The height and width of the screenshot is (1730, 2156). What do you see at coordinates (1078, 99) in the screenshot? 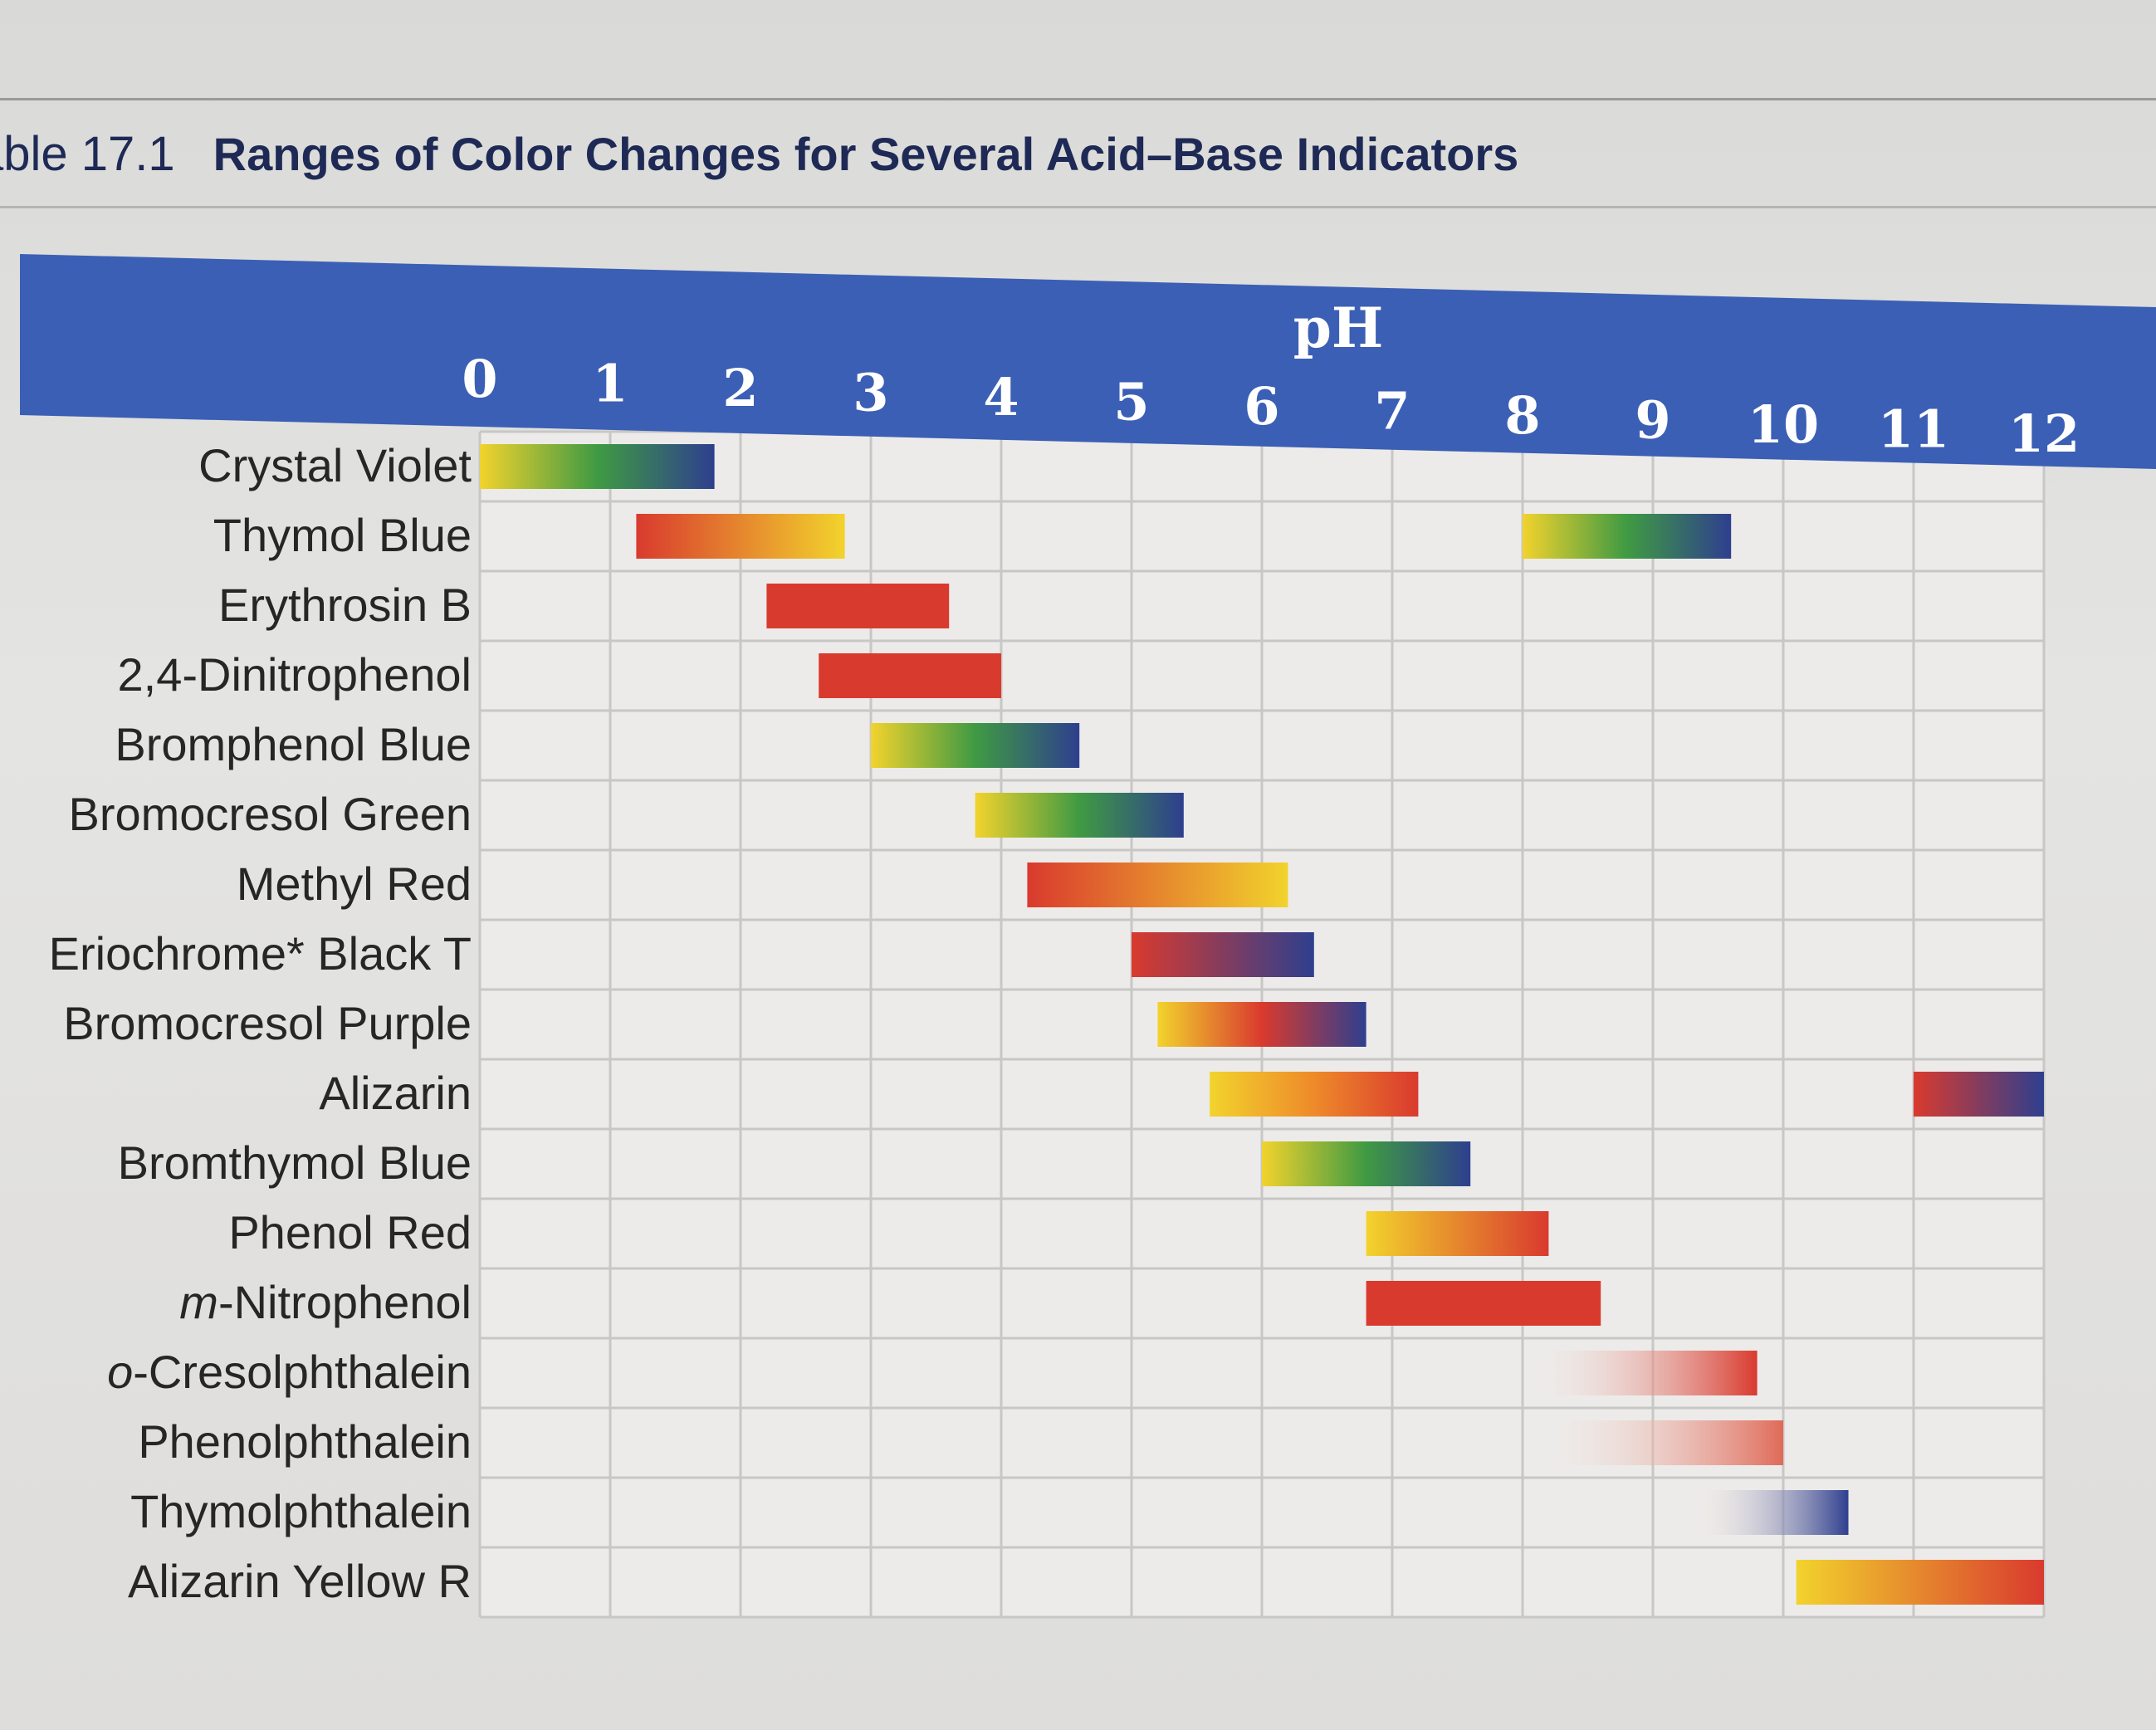
I see `top-rule` at bounding box center [1078, 99].